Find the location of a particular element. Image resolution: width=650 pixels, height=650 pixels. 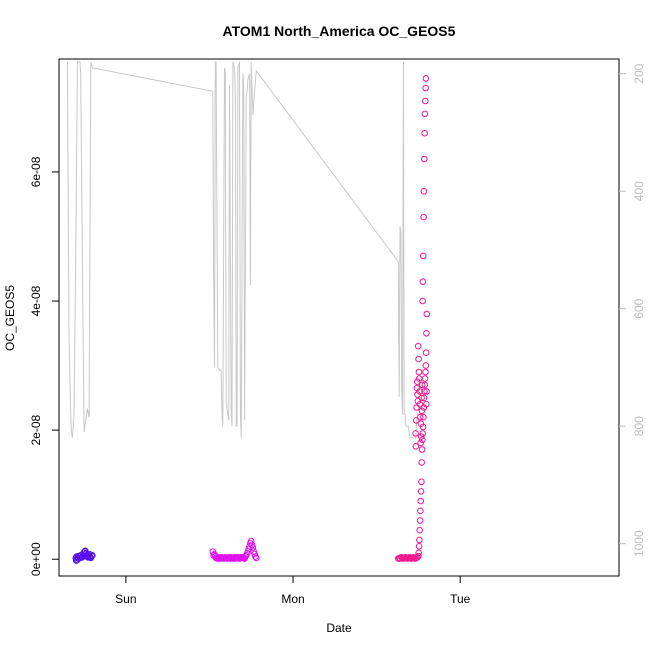

x-tick-label: Mon is located at coordinates (292, 599).